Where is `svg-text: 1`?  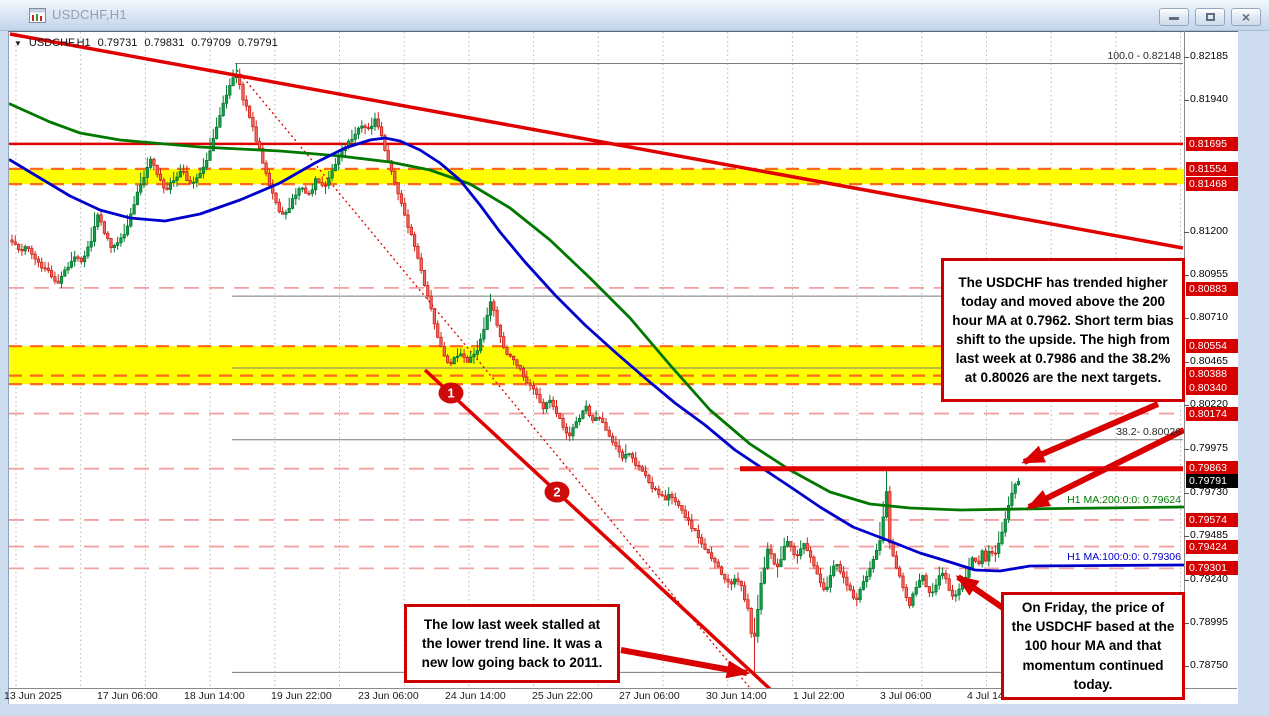 svg-text: 1 is located at coordinates (450, 393).